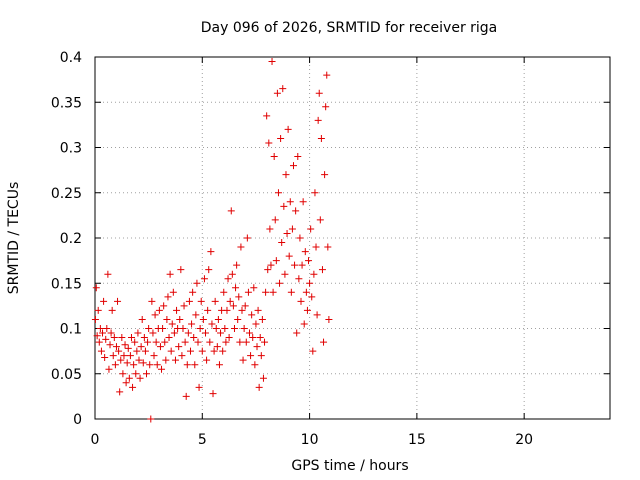  I want to click on y-tick-labels: 0 0.05 0.1 0.15 0.2 0.25 0.3 0.35 0.4, so click(66, 239).